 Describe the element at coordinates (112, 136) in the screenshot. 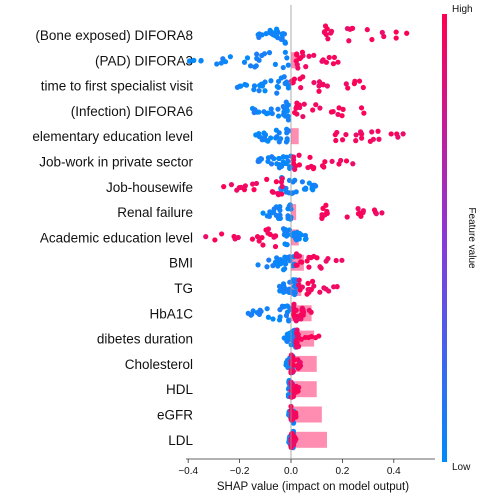

I see `feature-label: elementary education level` at that location.